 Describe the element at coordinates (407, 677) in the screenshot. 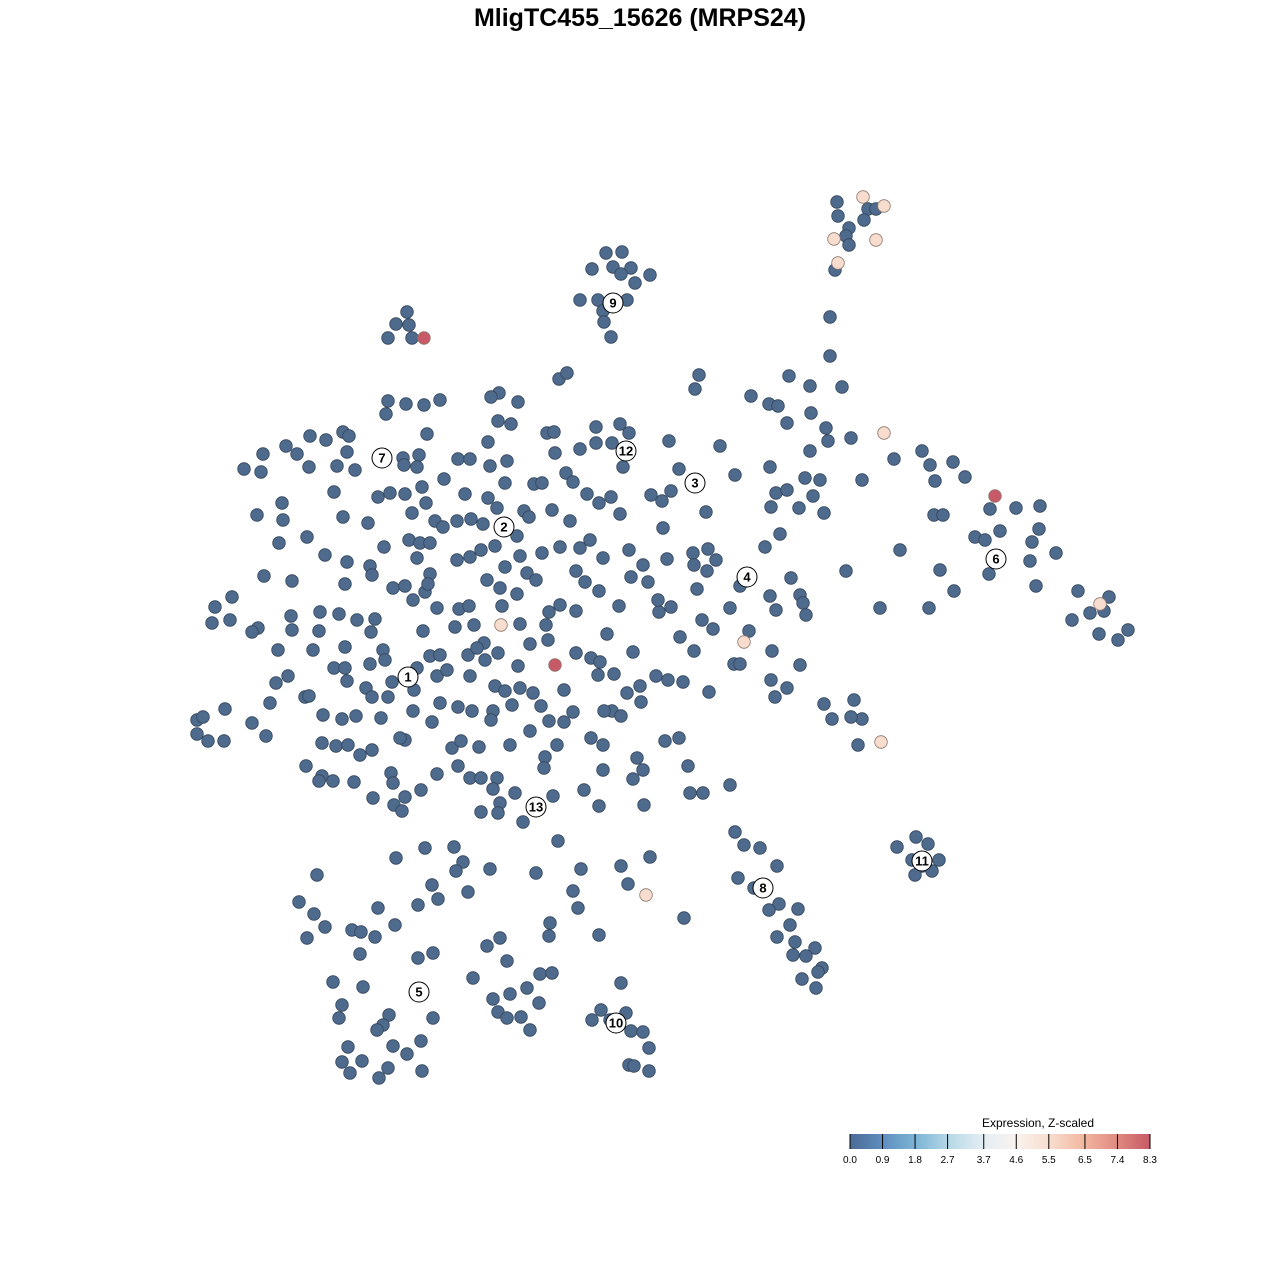

I see `cluster-label-text: 1` at that location.